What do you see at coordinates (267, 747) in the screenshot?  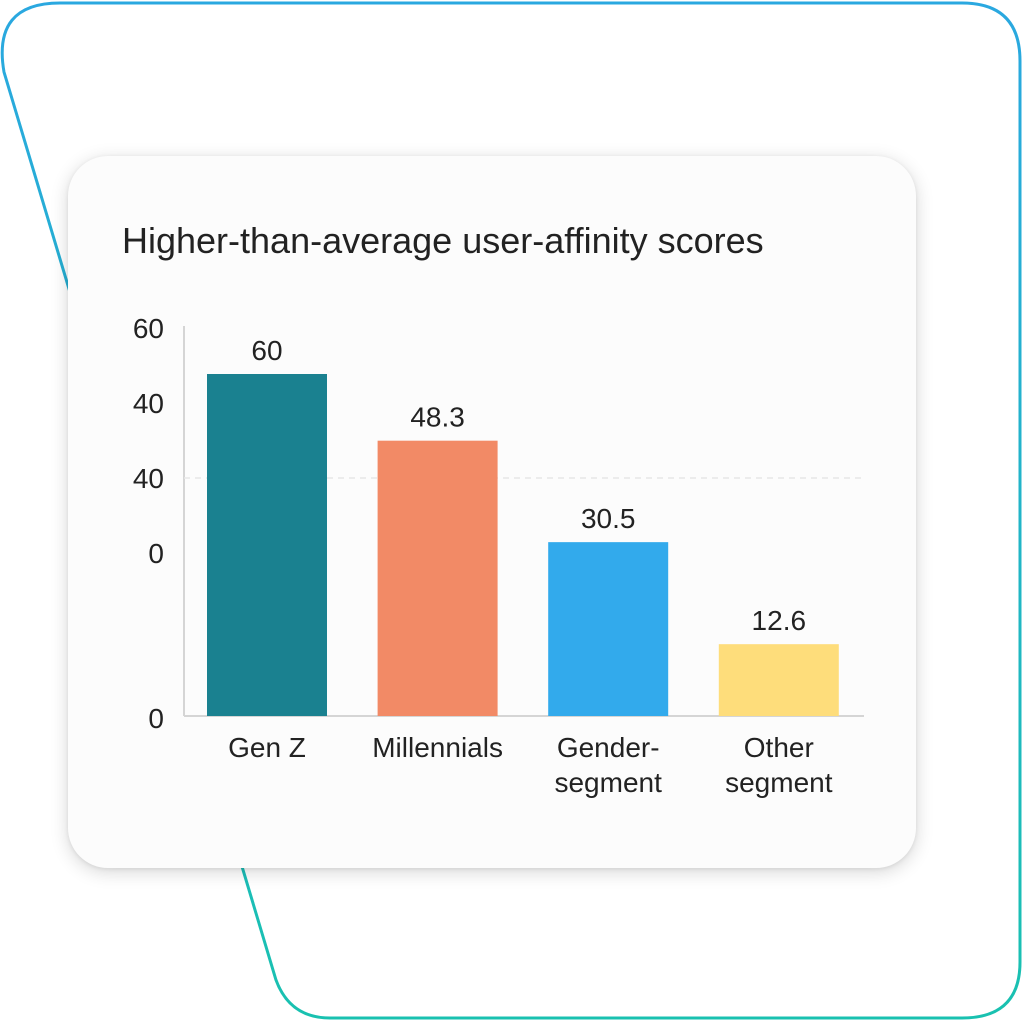 I see `x-tick-label: Gen Z` at bounding box center [267, 747].